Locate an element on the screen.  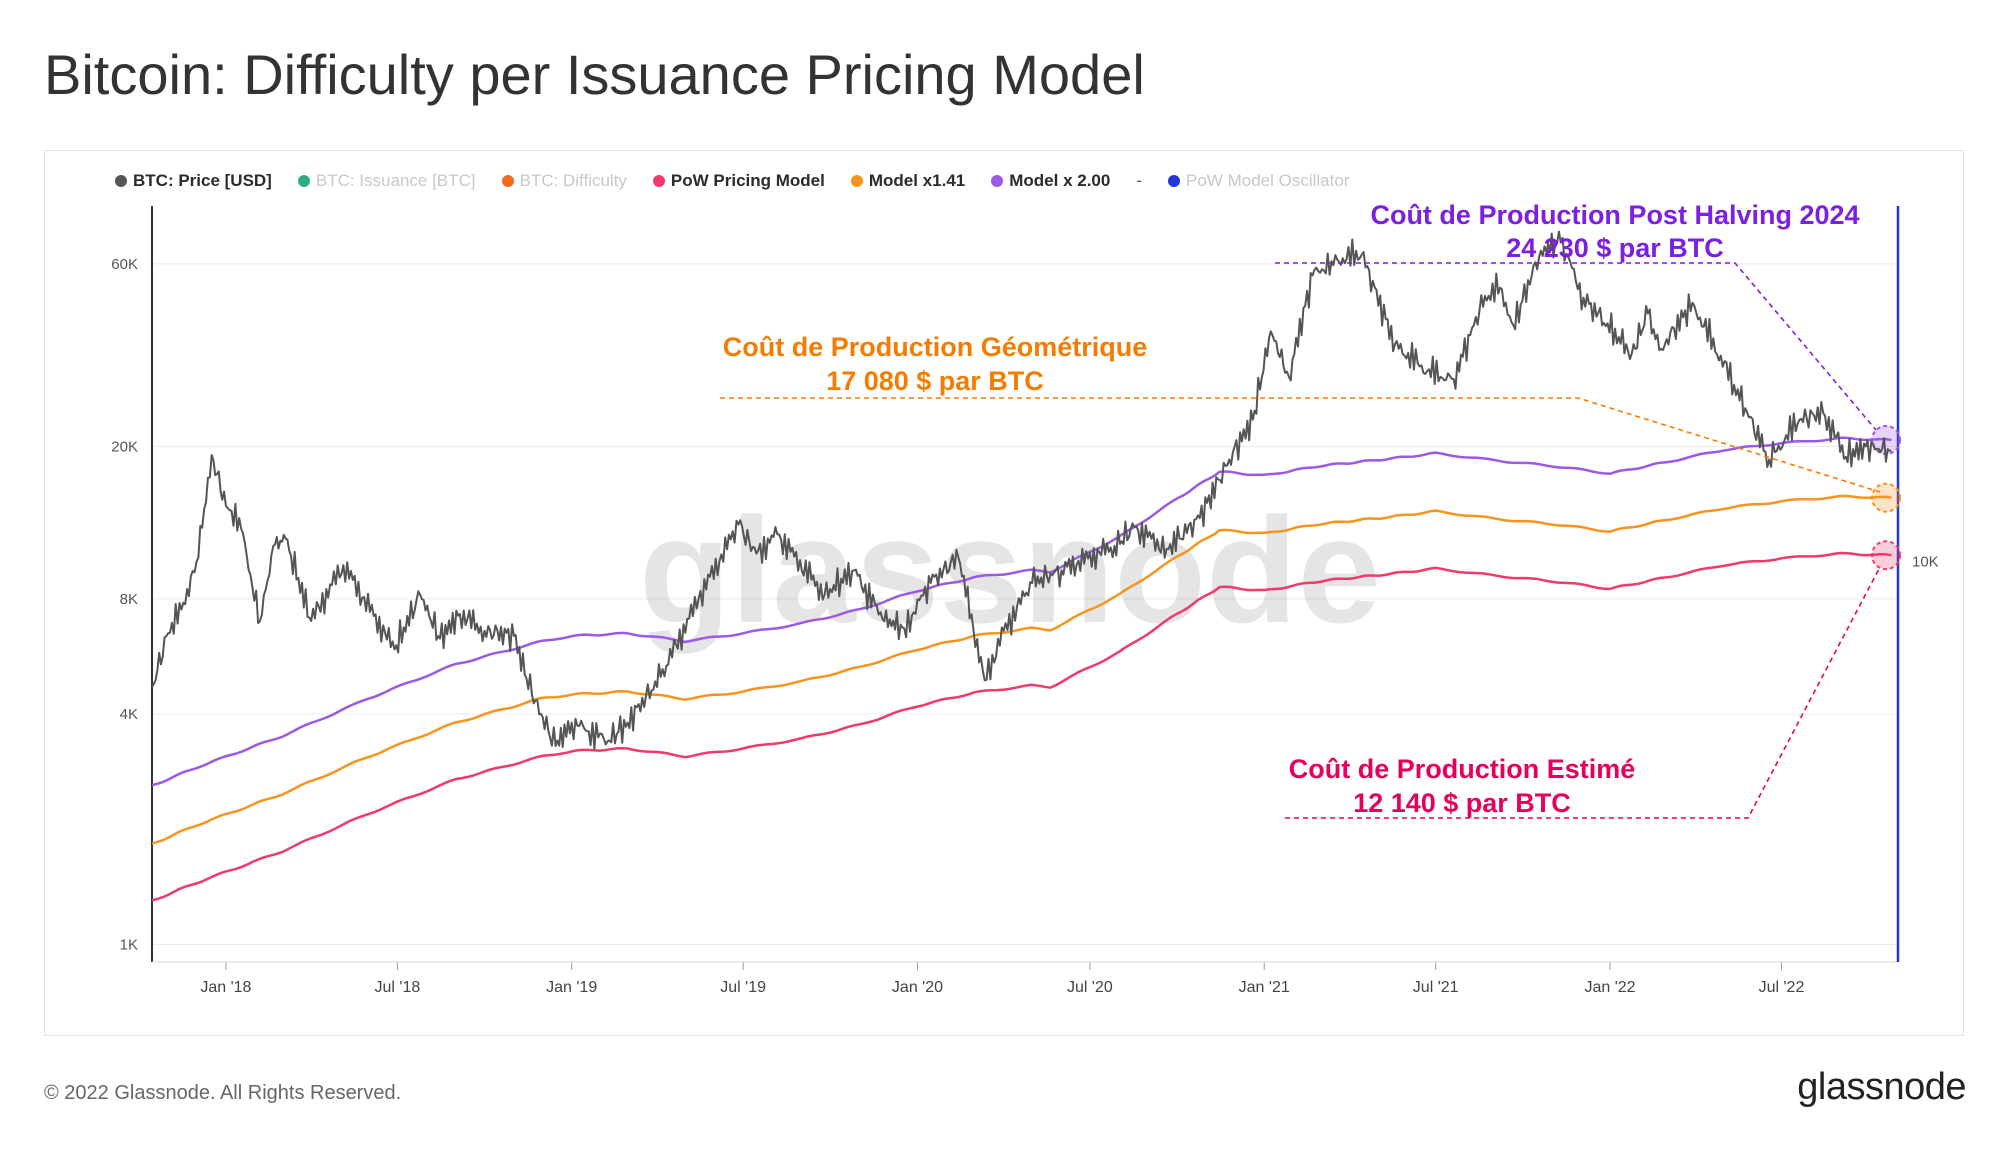
legend-item: PoW Model Oscillator is located at coordinates (1258, 181).